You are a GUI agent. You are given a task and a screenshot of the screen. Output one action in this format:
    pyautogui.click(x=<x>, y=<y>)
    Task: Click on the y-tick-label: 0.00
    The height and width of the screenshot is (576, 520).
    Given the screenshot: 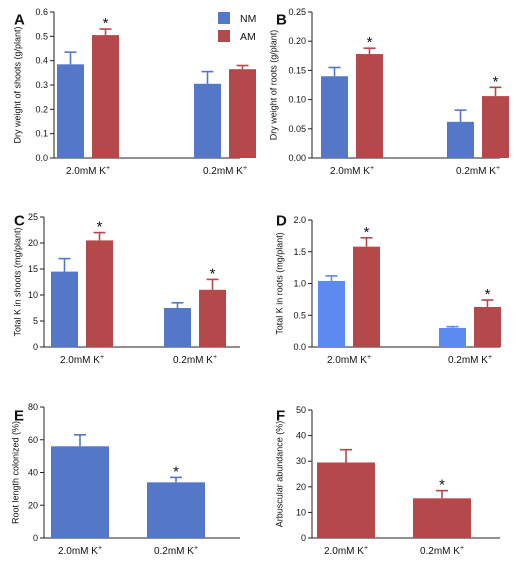 What is the action you would take?
    pyautogui.click(x=297, y=158)
    